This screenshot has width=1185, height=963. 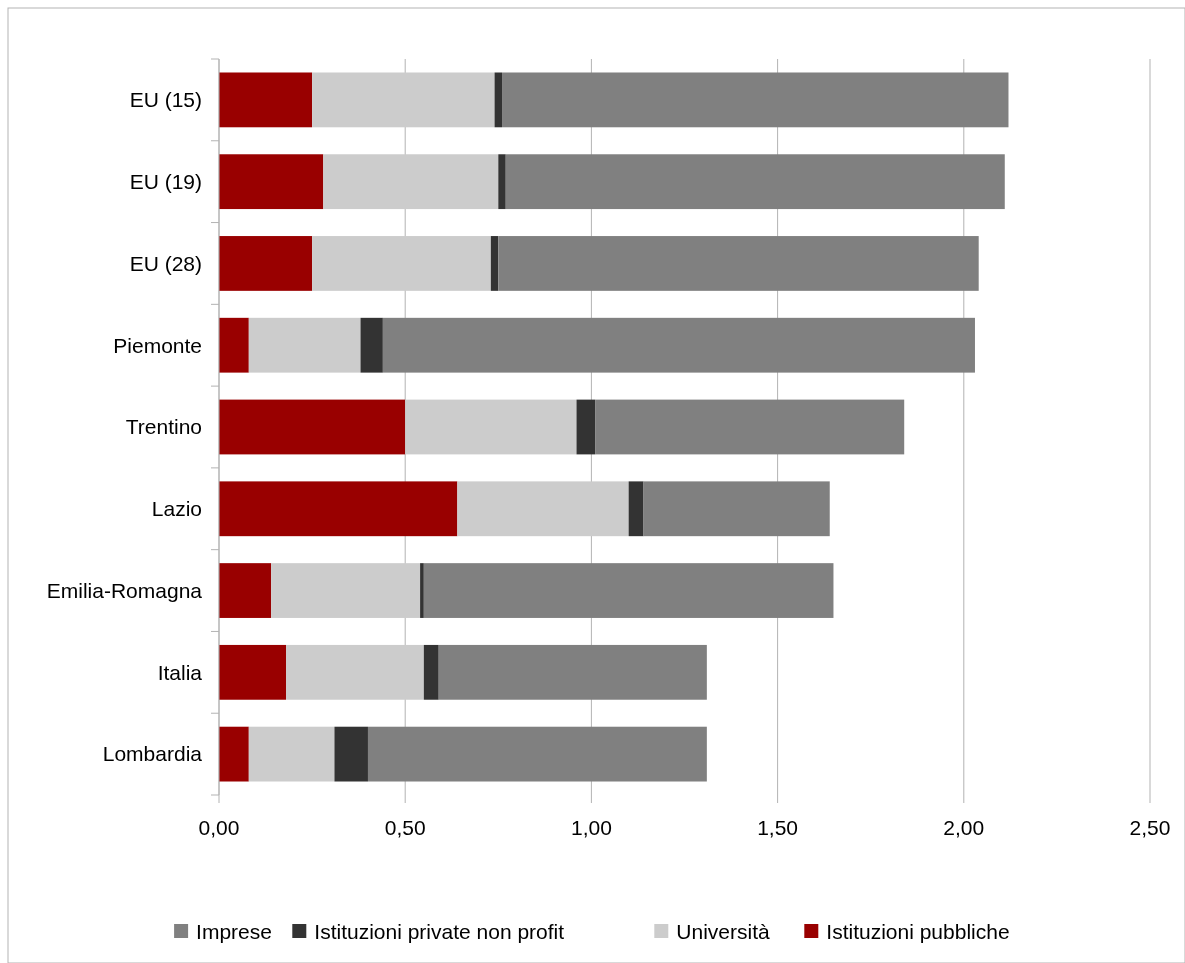 What do you see at coordinates (778, 827) in the screenshot?
I see `x-tick-label: 1,50` at bounding box center [778, 827].